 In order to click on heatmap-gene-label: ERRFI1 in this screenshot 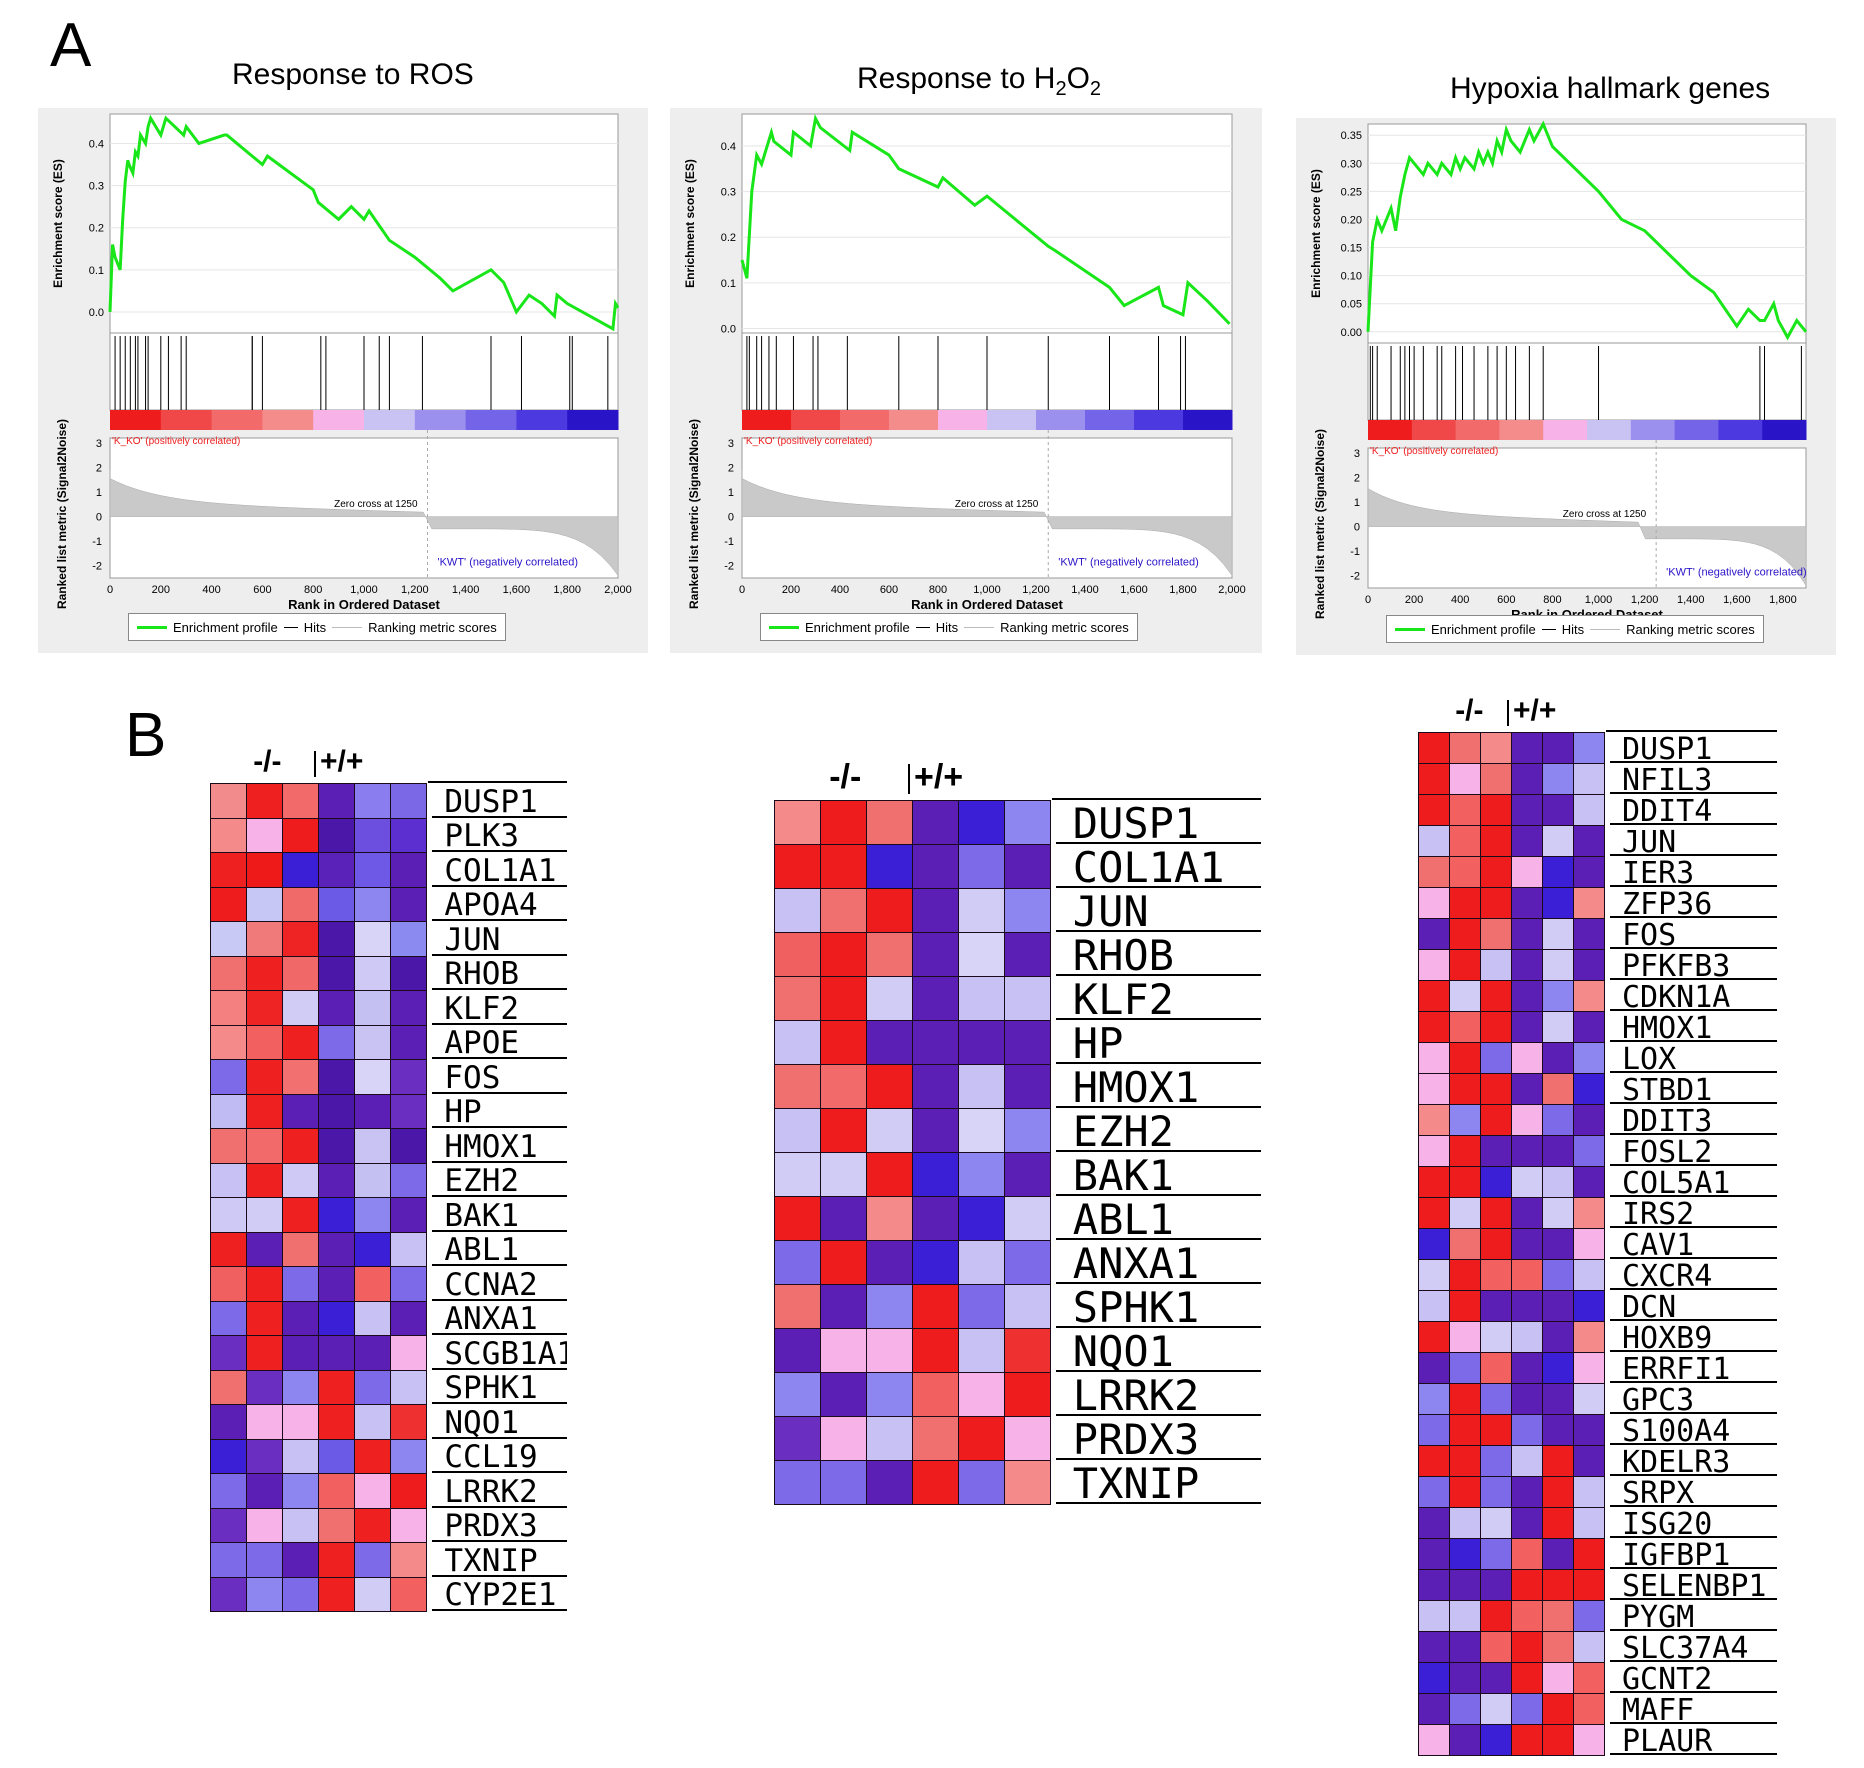, I will do `click(1693, 1367)`.